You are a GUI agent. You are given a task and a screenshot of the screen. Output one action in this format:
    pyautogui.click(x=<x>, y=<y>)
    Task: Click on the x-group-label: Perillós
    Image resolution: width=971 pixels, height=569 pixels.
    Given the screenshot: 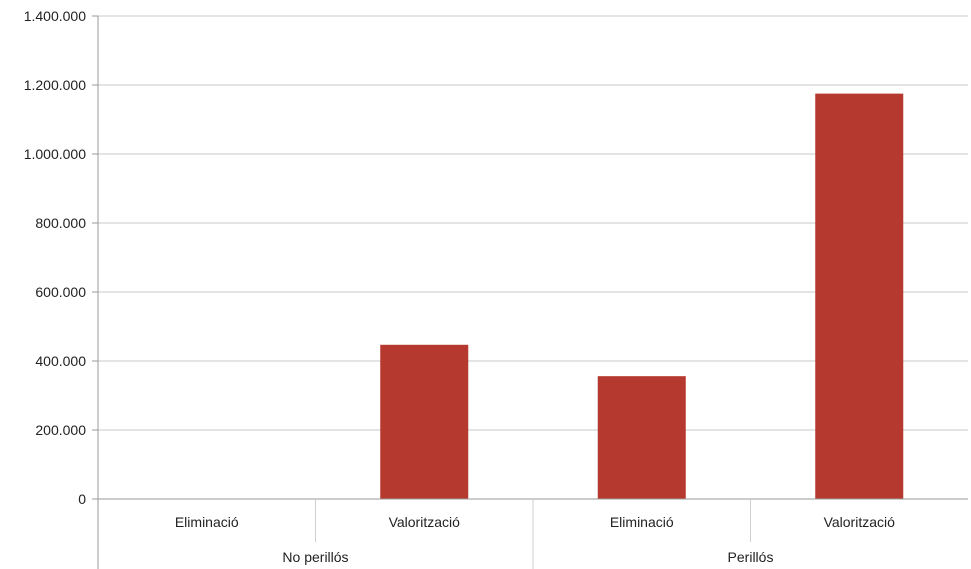 What is the action you would take?
    pyautogui.click(x=751, y=557)
    